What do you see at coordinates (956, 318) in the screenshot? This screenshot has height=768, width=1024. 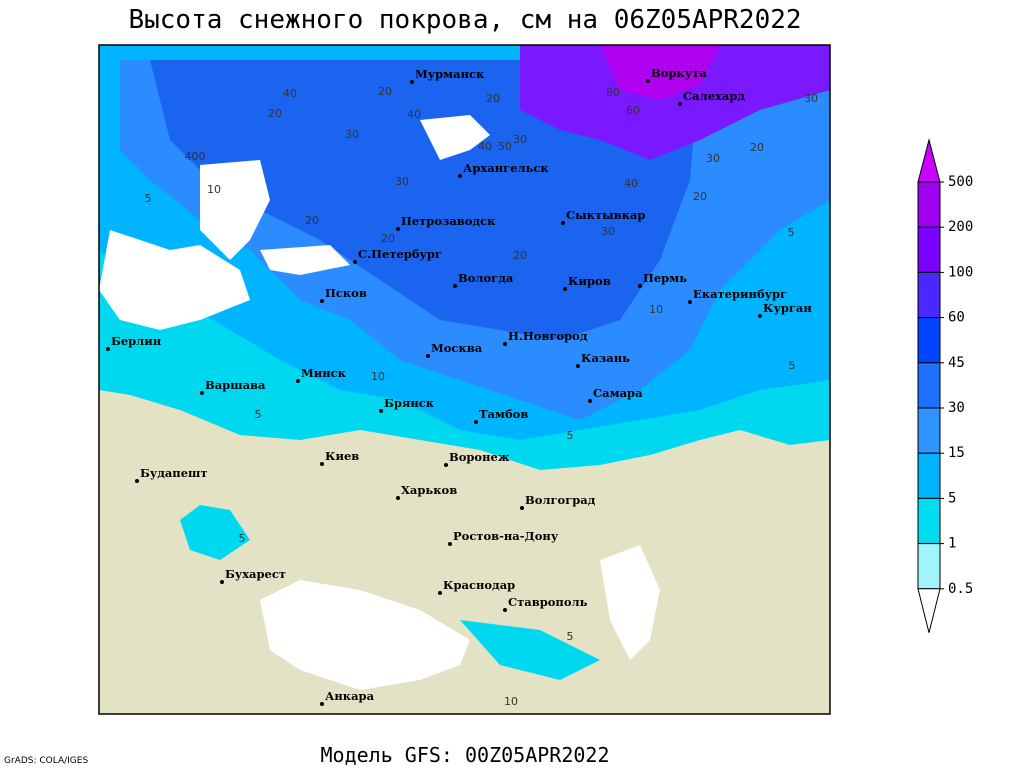 I see `colorbar-label: 60` at bounding box center [956, 318].